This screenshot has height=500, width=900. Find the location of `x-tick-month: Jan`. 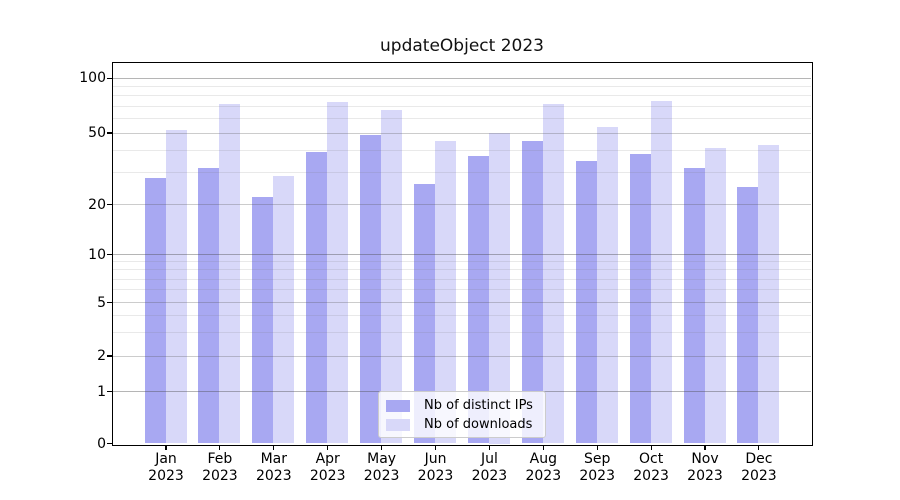

x-tick-month: Jan is located at coordinates (166, 459).